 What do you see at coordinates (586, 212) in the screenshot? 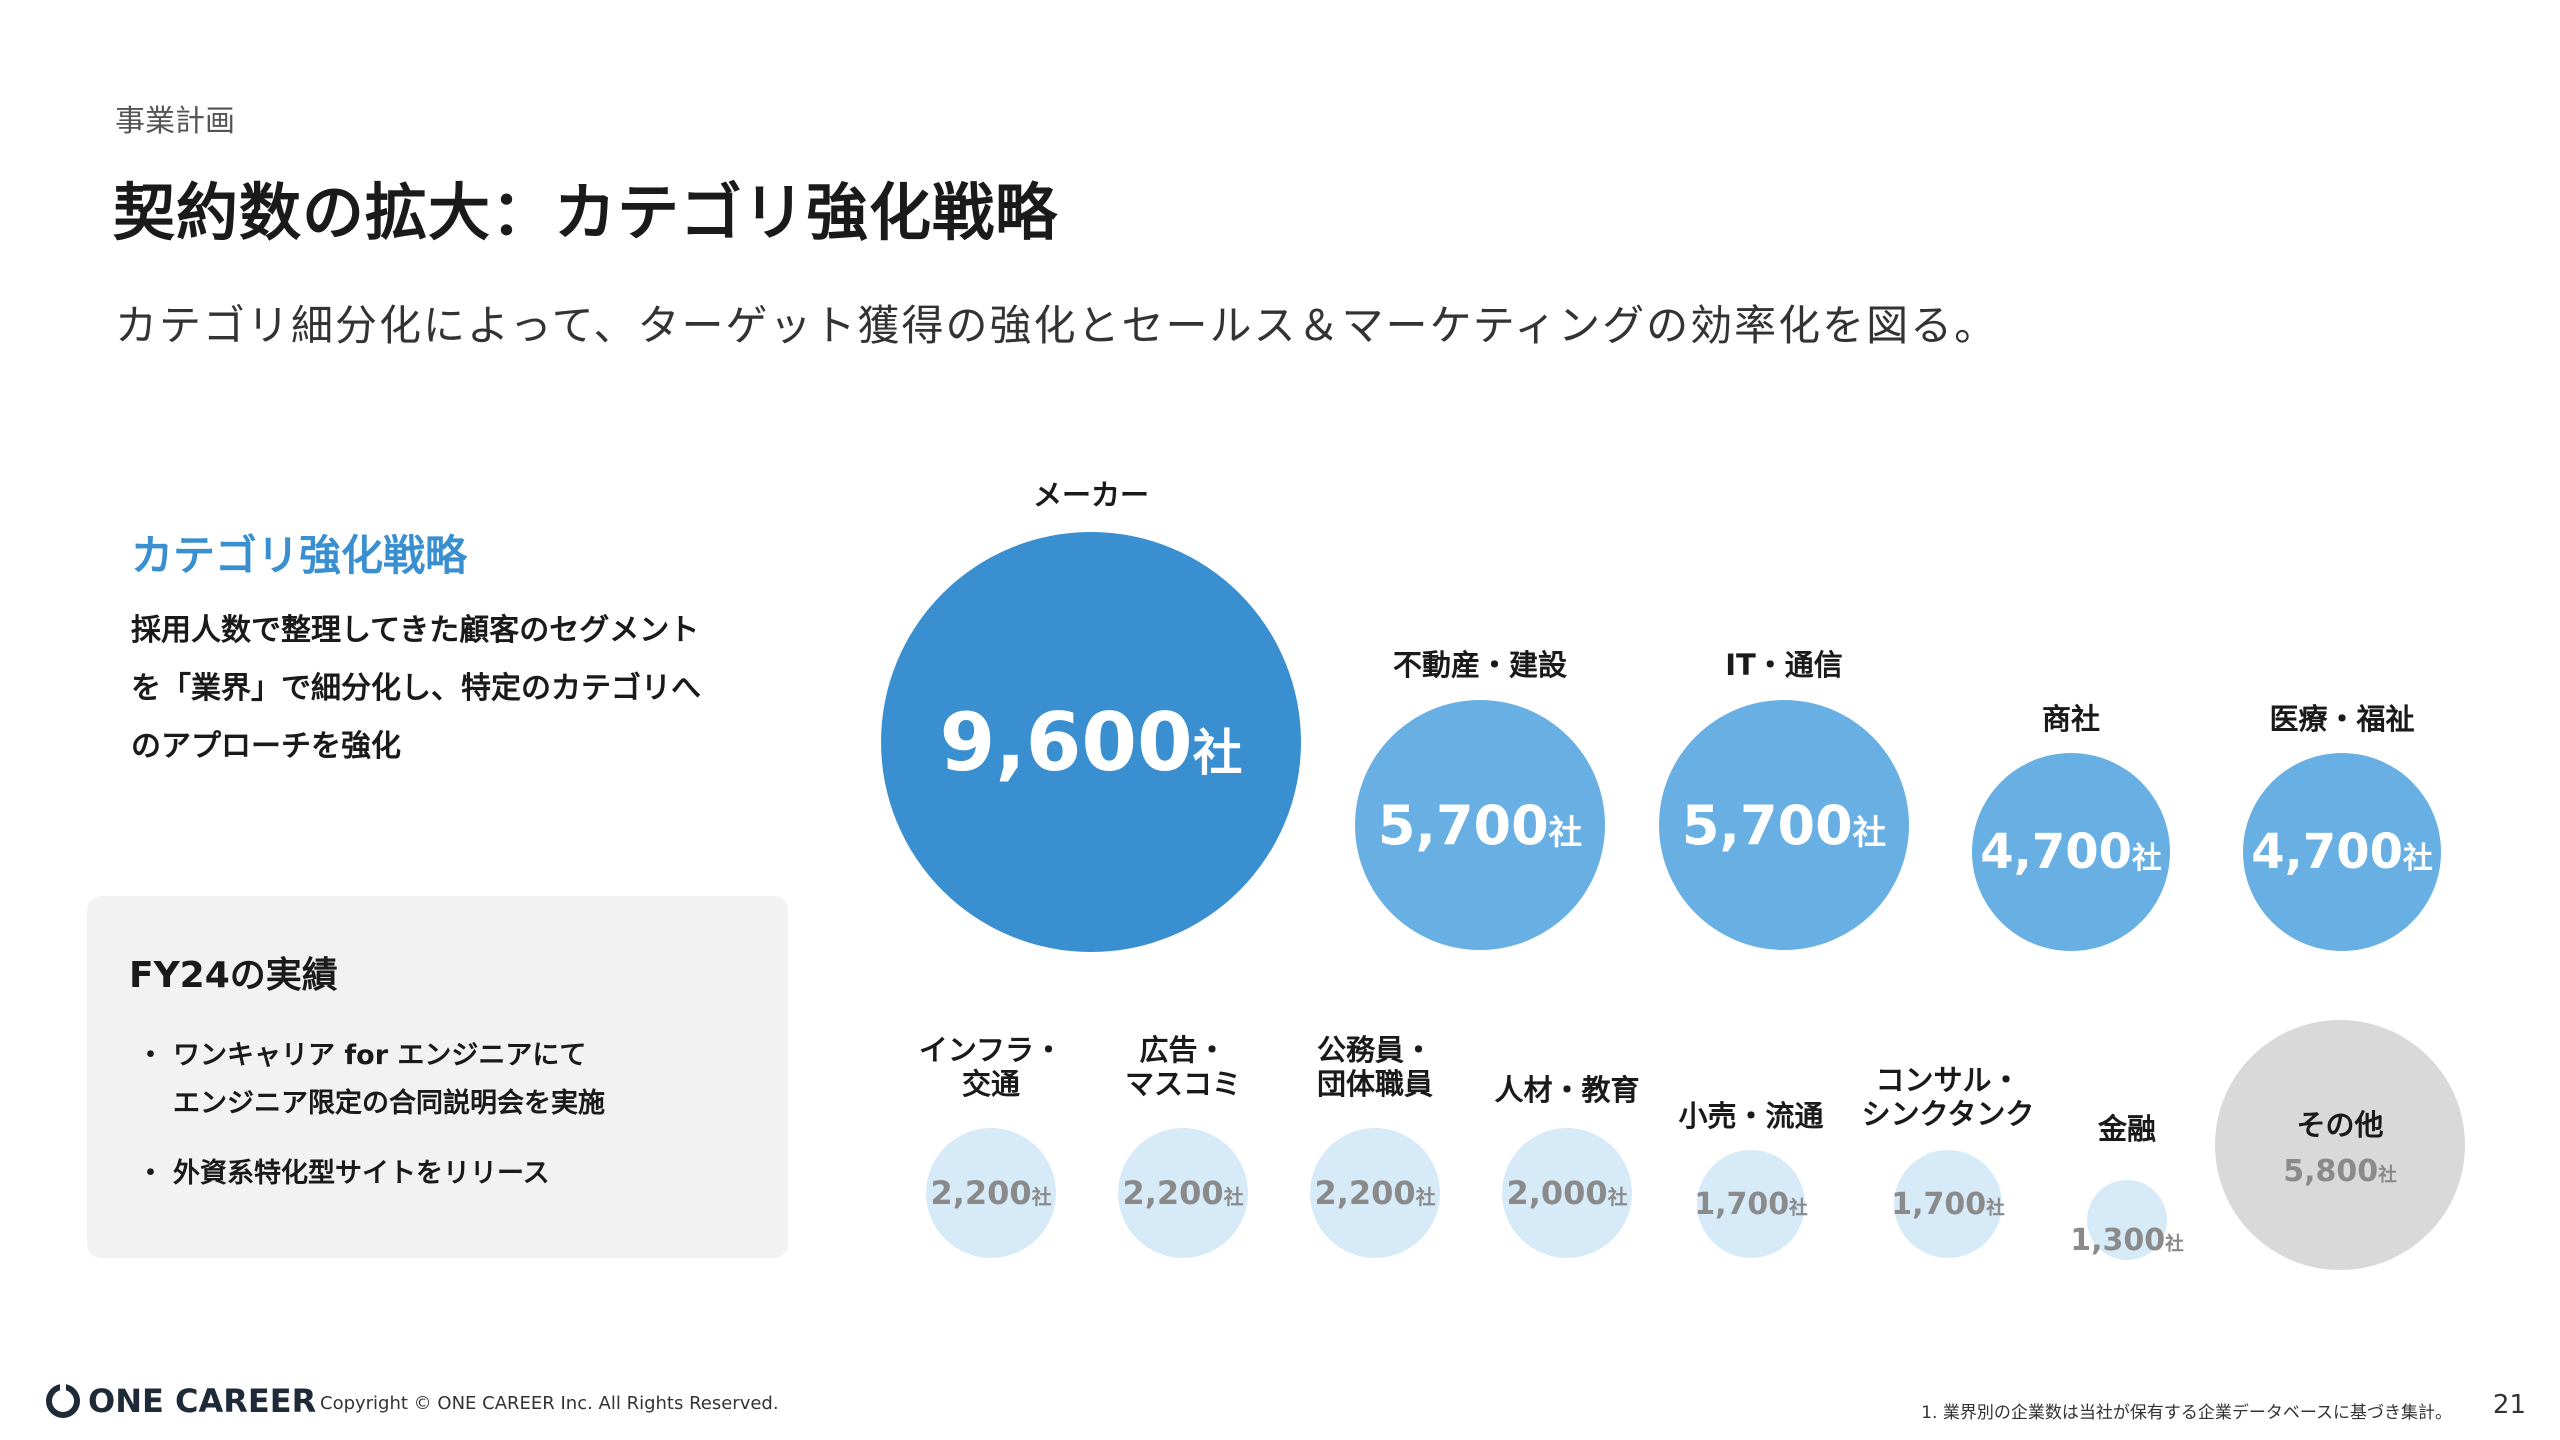
I see `page-title: 契約数の拡大：カテゴリ強化戦略` at bounding box center [586, 212].